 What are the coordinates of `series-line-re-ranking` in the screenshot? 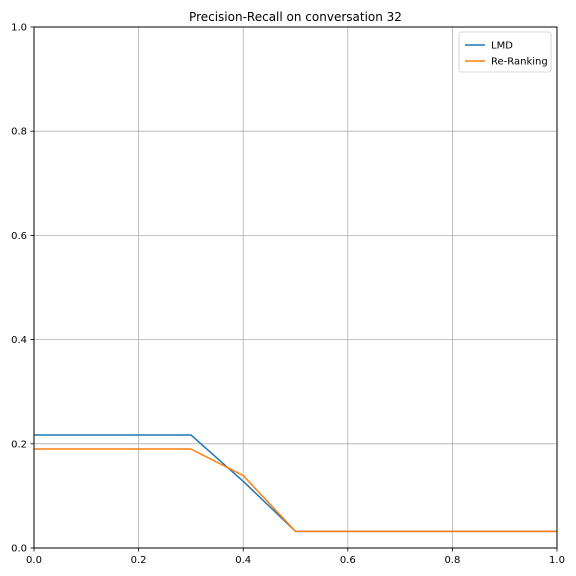 It's located at (295, 490).